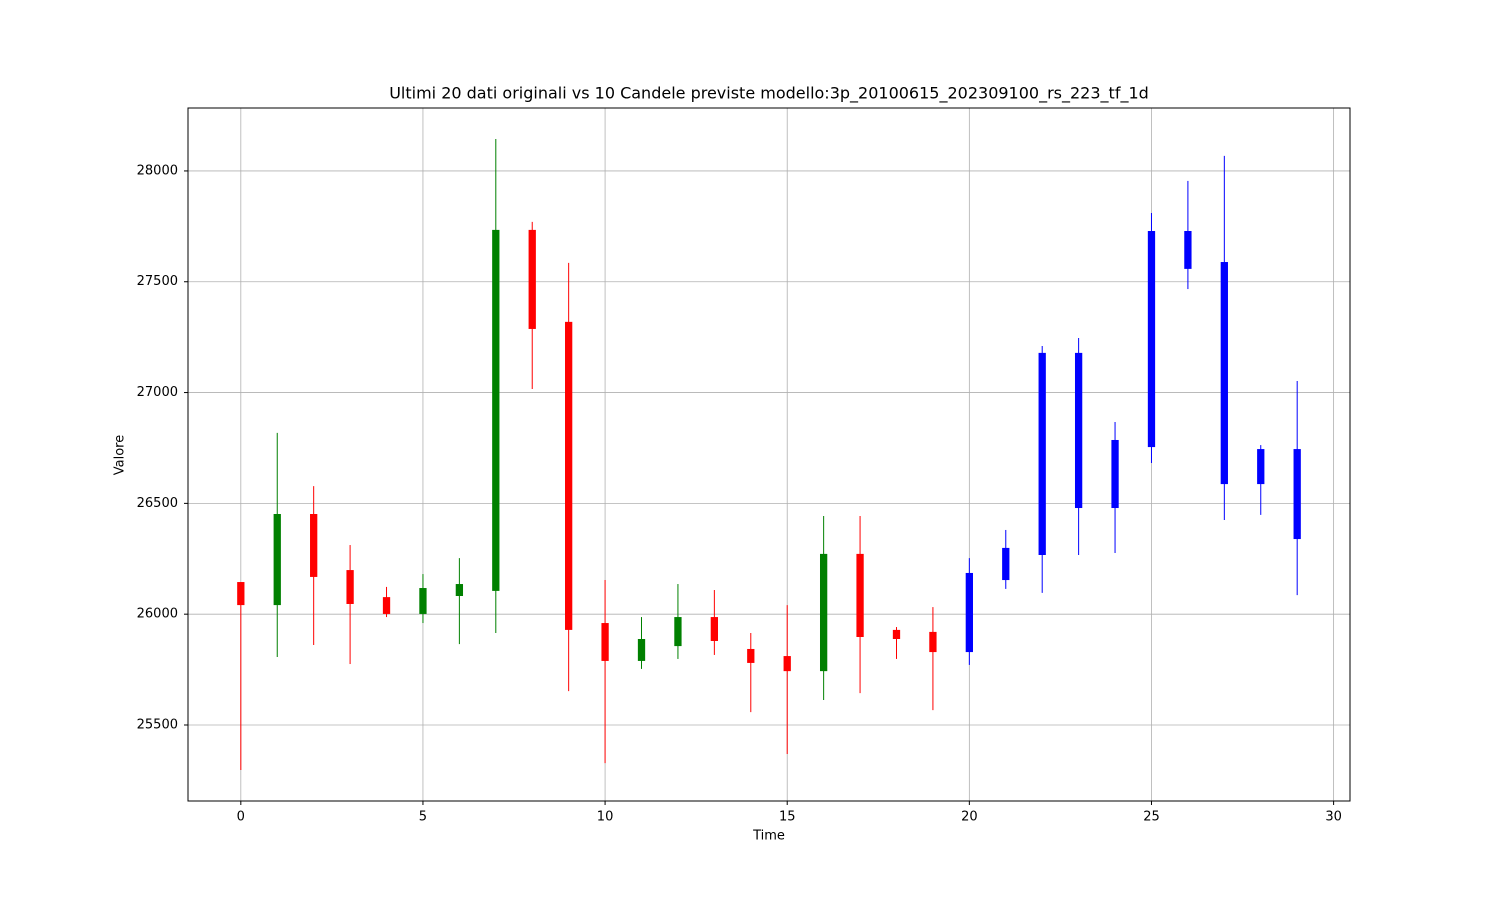 The height and width of the screenshot is (900, 1500). What do you see at coordinates (157, 170) in the screenshot?
I see `y-tick-label: 28000` at bounding box center [157, 170].